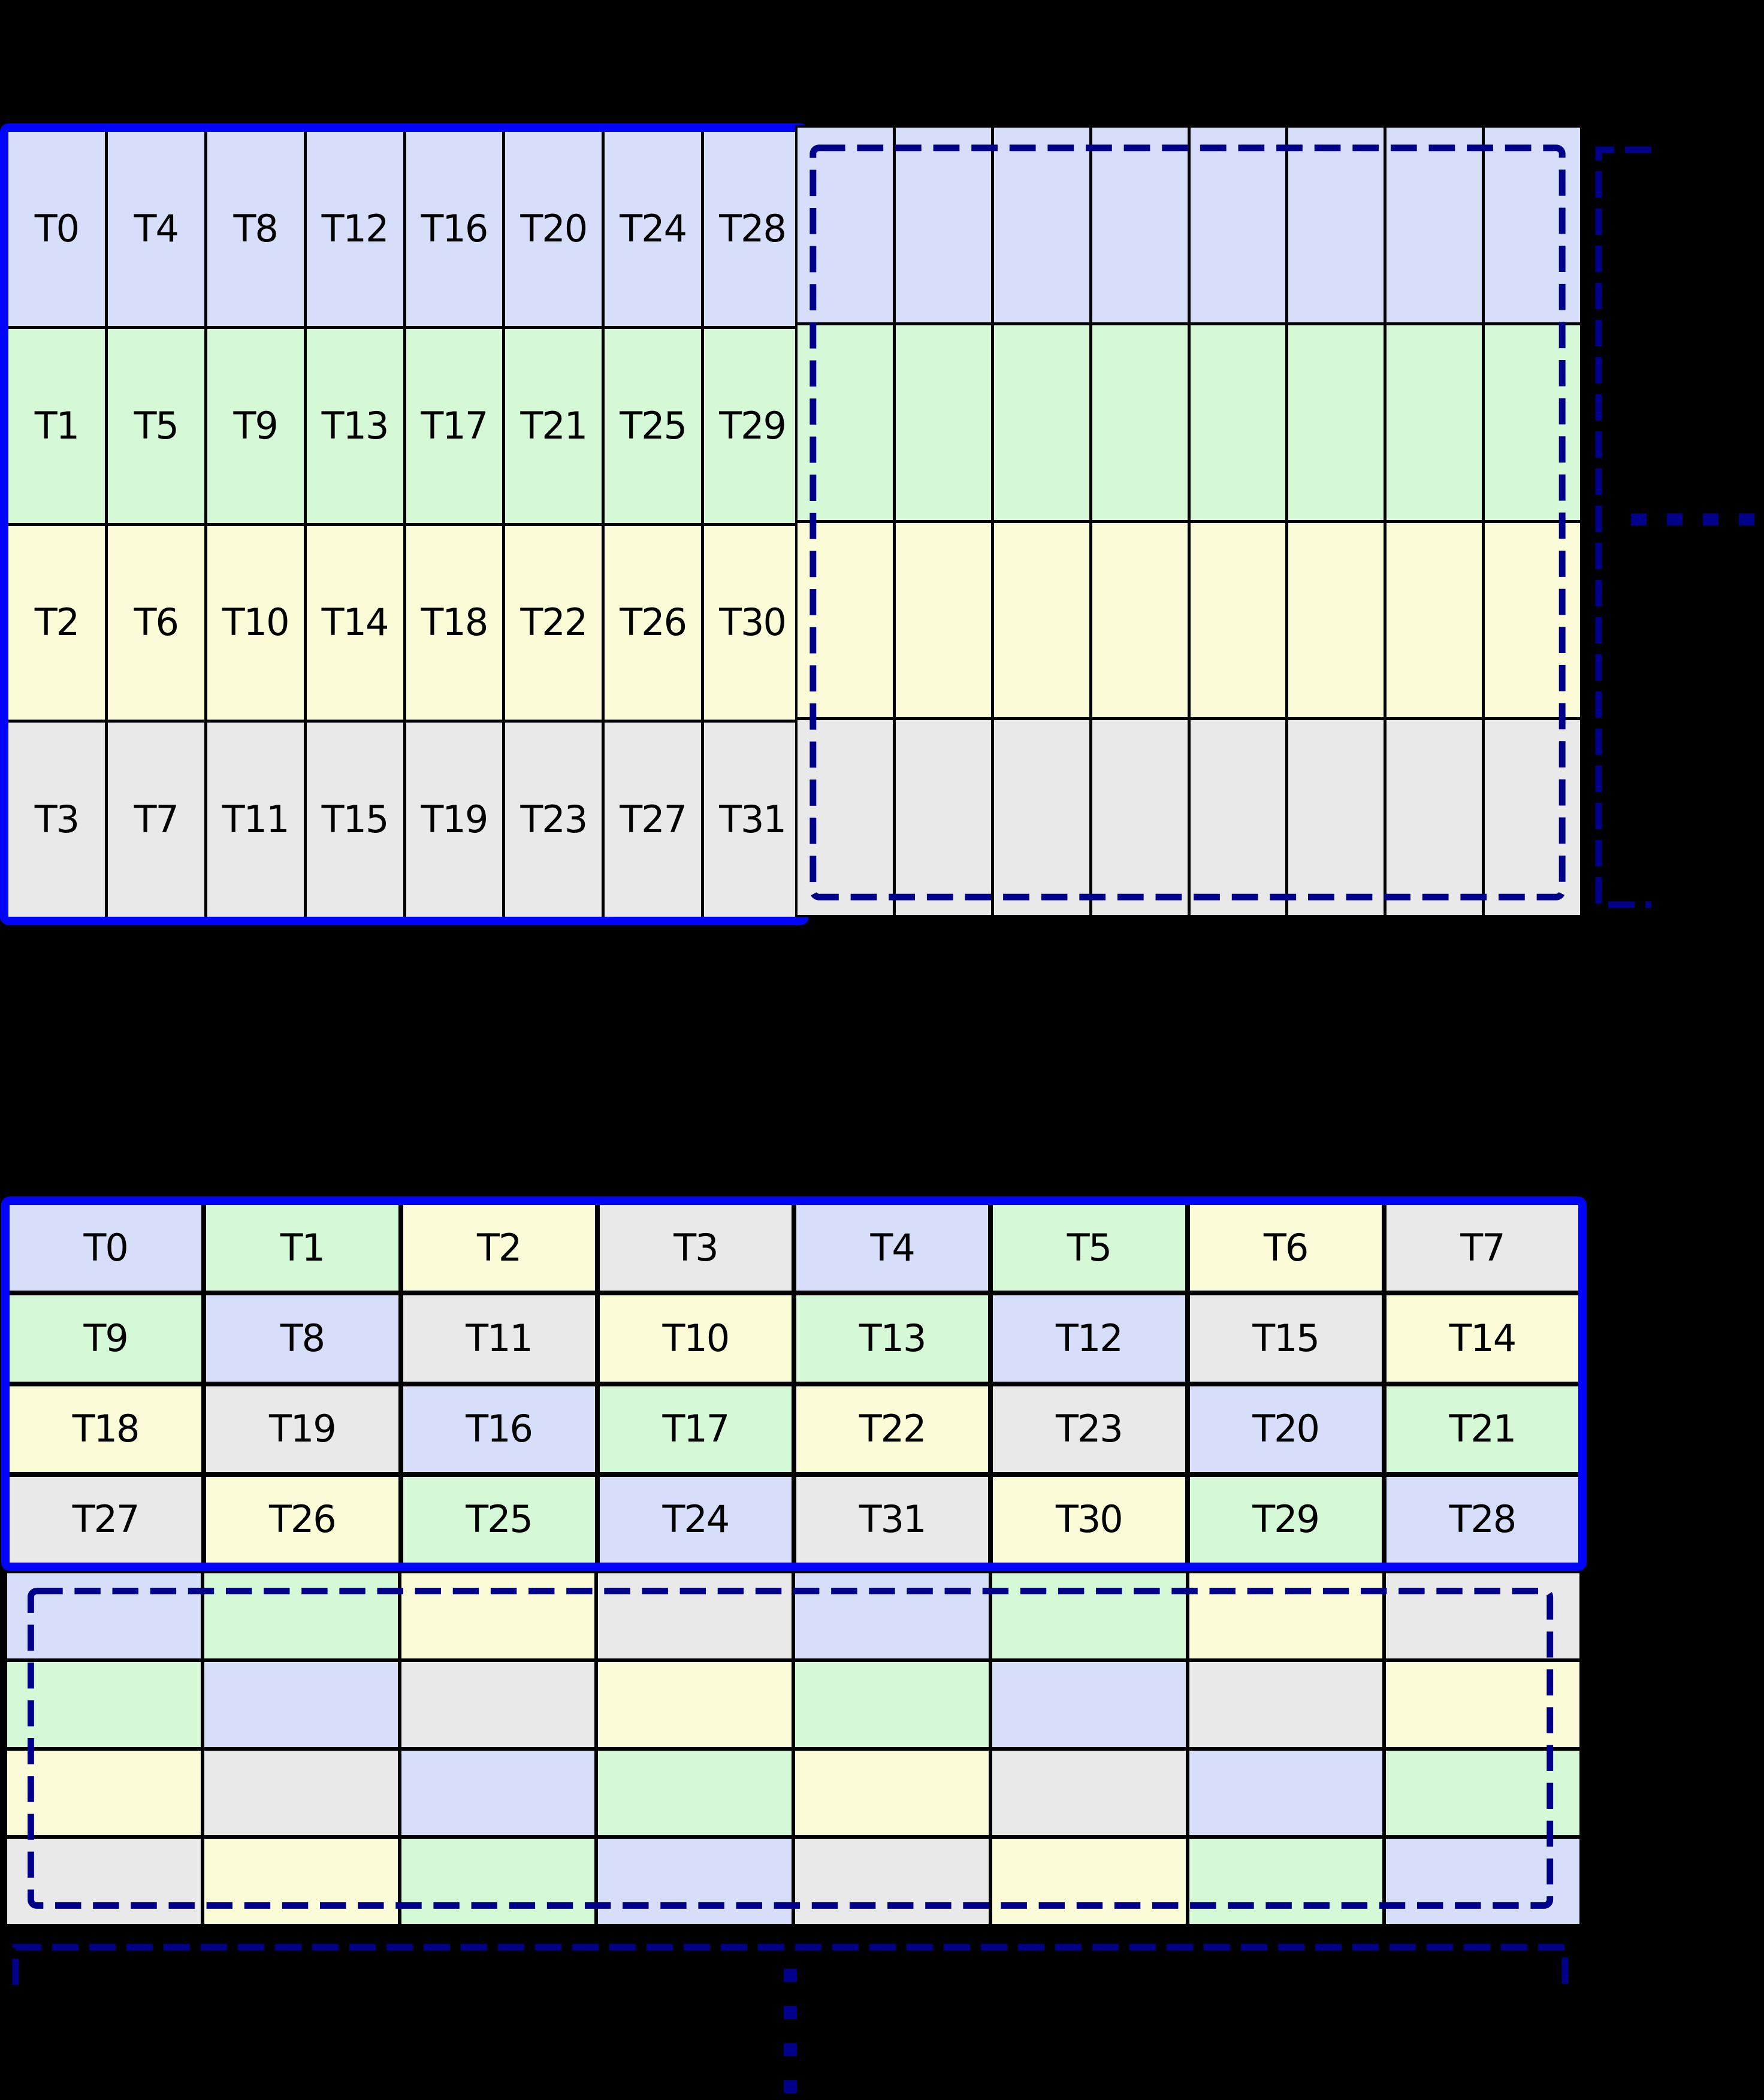  I want to click on thread-label: T19, so click(455, 819).